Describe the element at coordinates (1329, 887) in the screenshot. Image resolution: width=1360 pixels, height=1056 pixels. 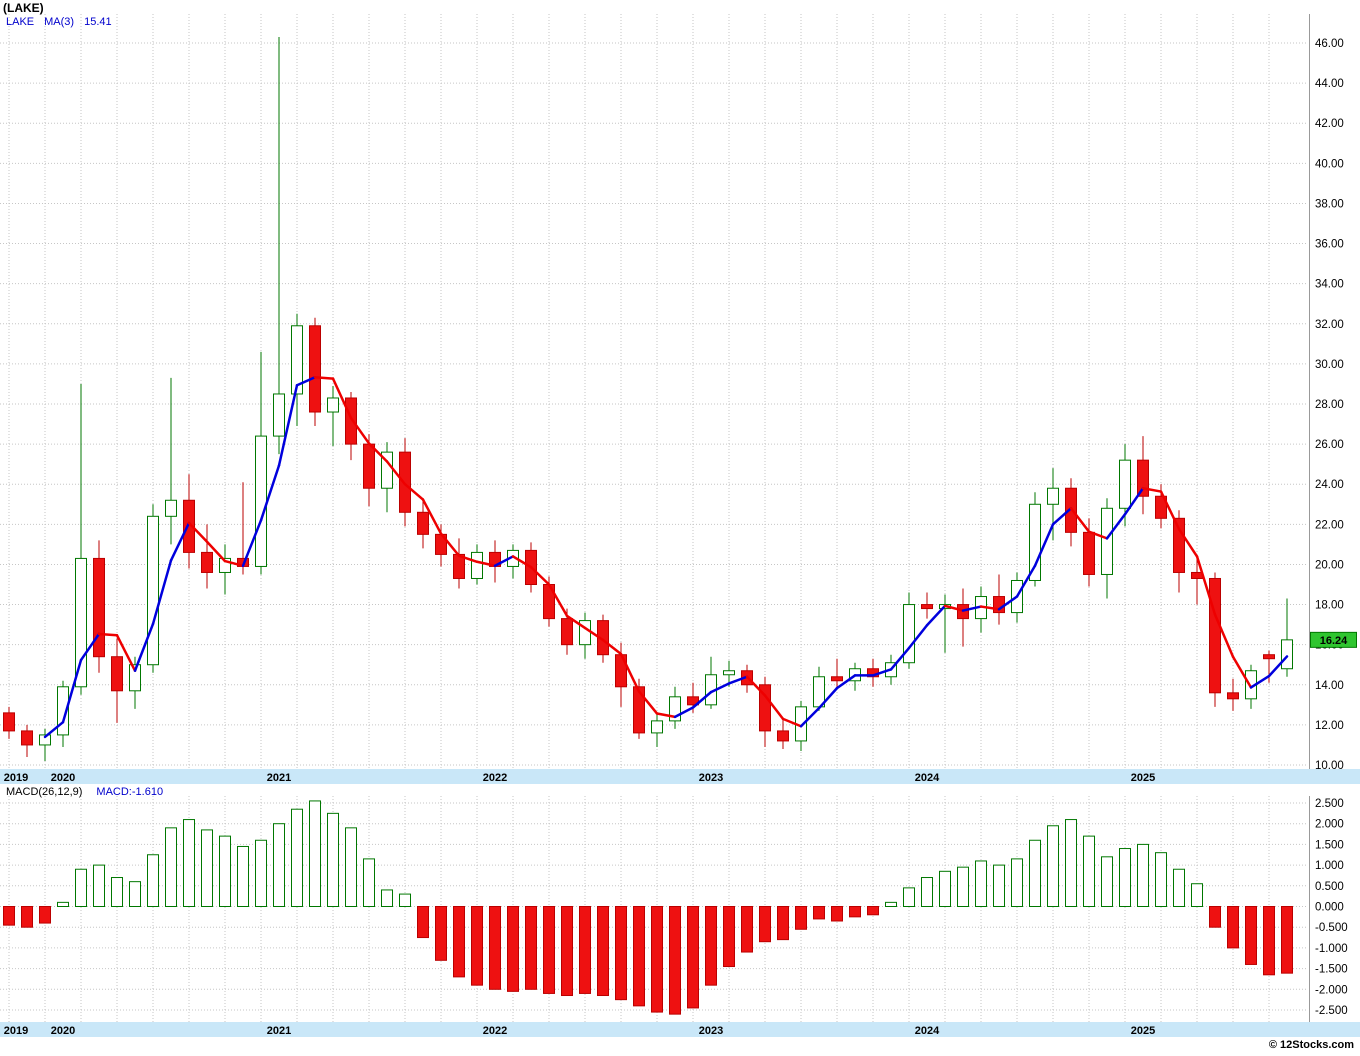
I see `macd-axis-label: 0.500` at that location.